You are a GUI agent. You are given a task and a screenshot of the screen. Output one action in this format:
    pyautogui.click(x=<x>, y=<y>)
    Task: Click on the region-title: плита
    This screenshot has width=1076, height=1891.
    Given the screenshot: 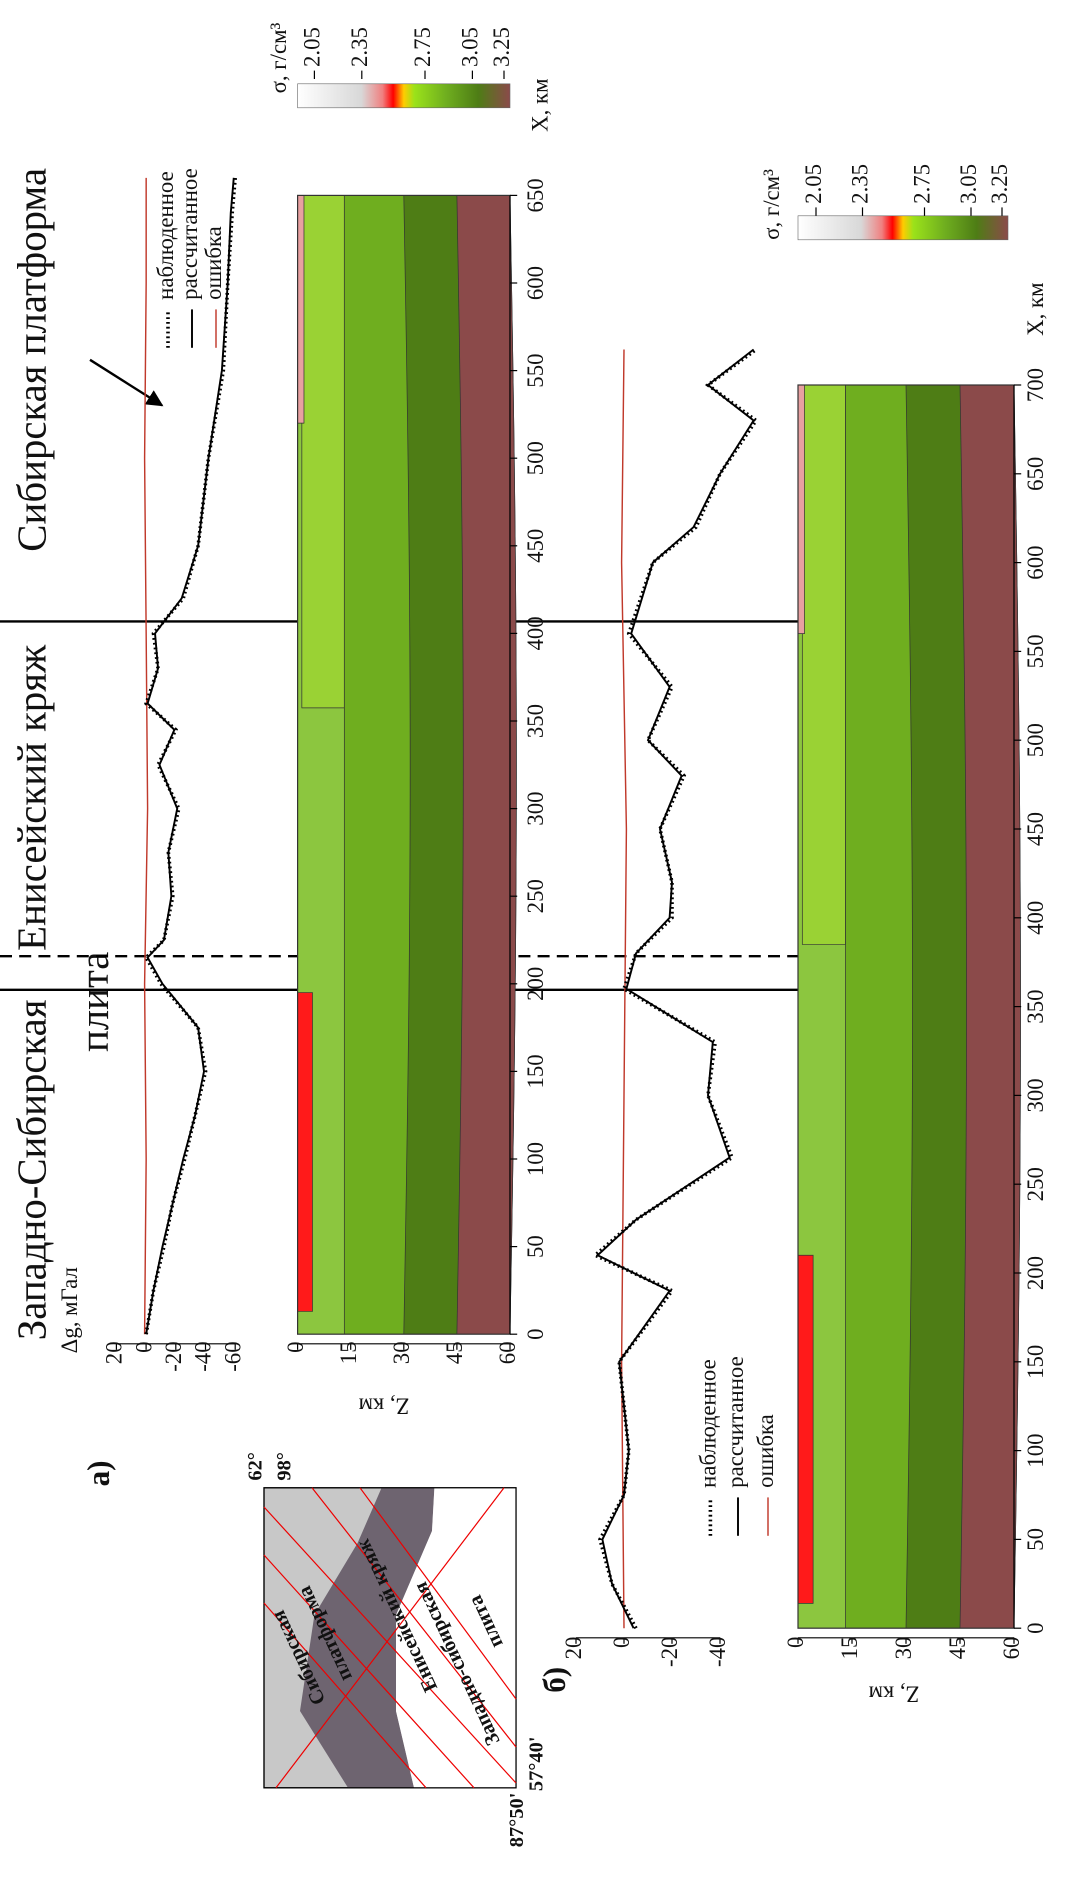 What is the action you would take?
    pyautogui.click(x=94, y=1002)
    